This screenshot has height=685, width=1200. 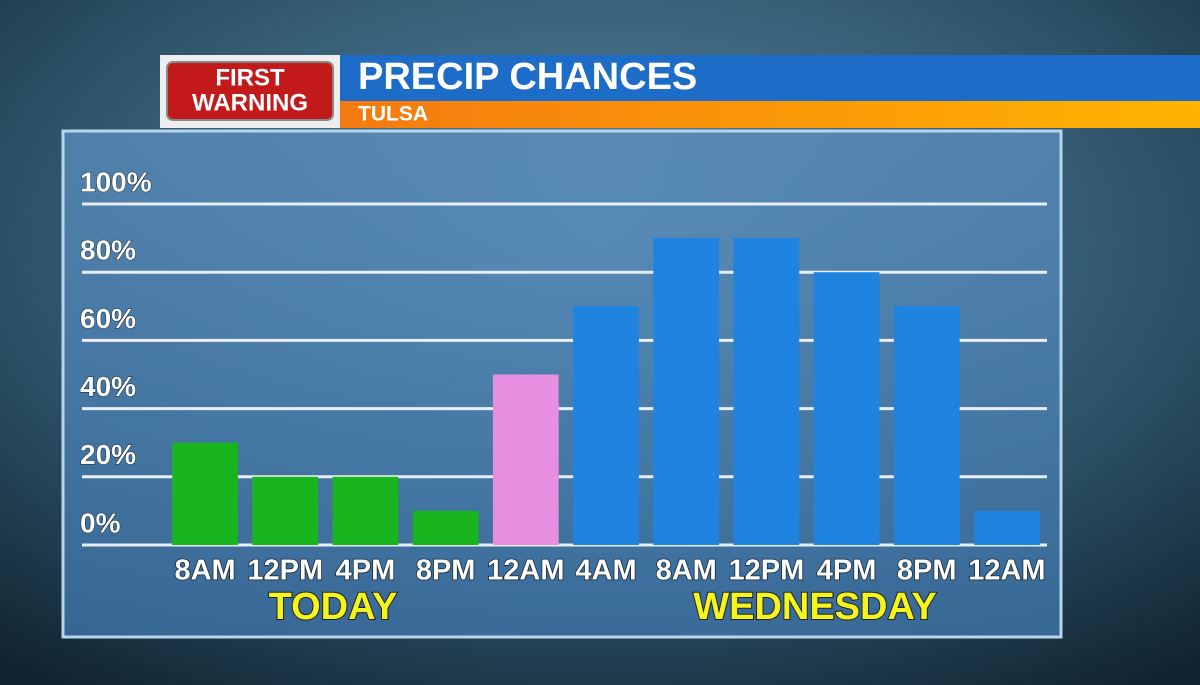 I want to click on y-tick-label: 60%, so click(x=108, y=318).